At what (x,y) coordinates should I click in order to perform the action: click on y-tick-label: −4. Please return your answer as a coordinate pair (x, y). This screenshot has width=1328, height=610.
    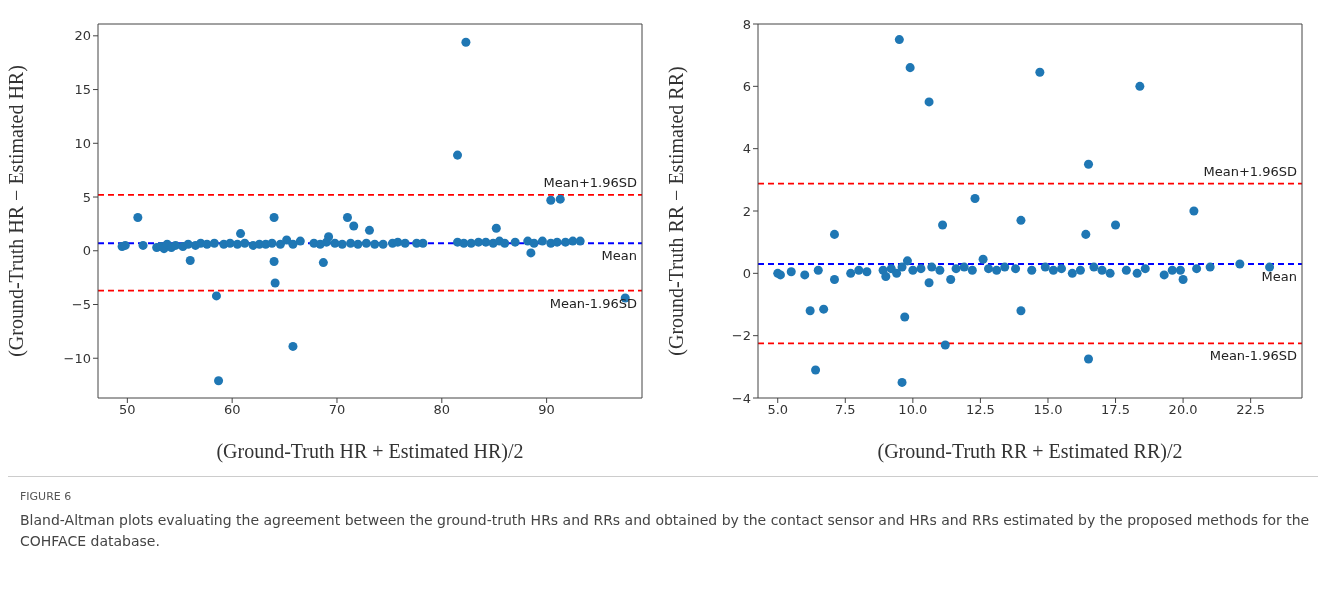
    Looking at the image, I should click on (741, 398).